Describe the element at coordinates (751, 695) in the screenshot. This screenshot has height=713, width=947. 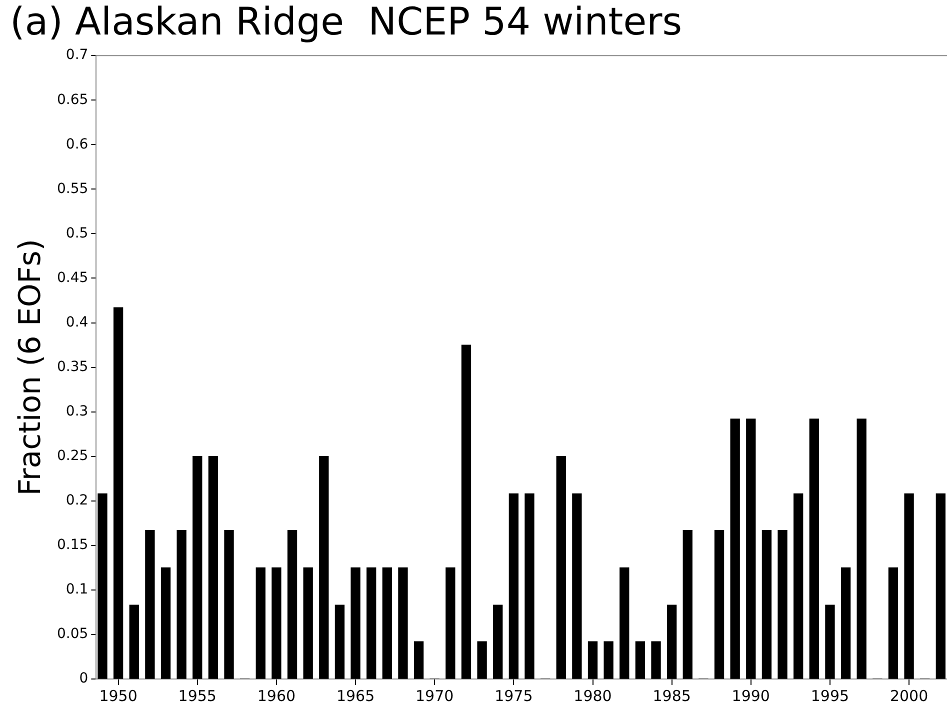
I see `x-tick-label: 1990` at that location.